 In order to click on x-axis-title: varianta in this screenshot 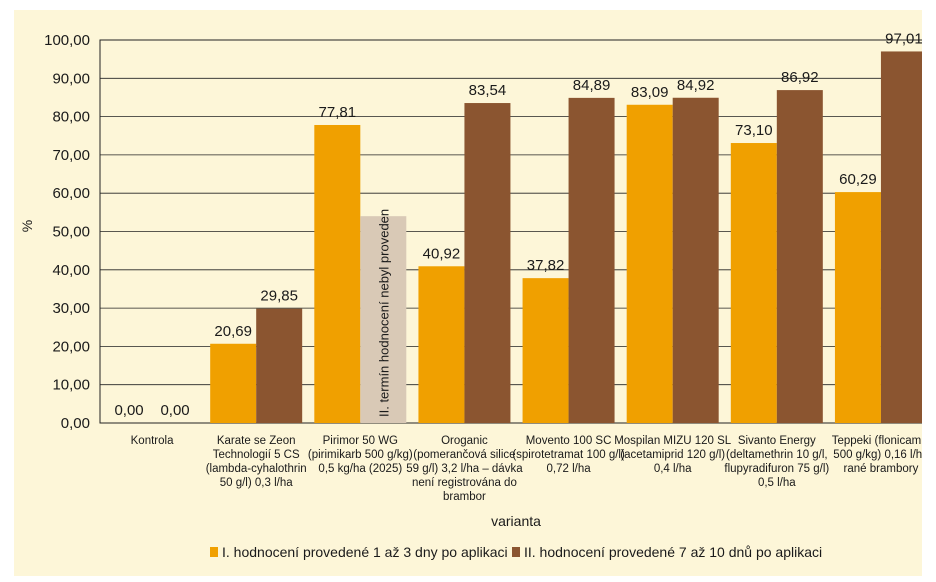, I will do `click(516, 521)`.